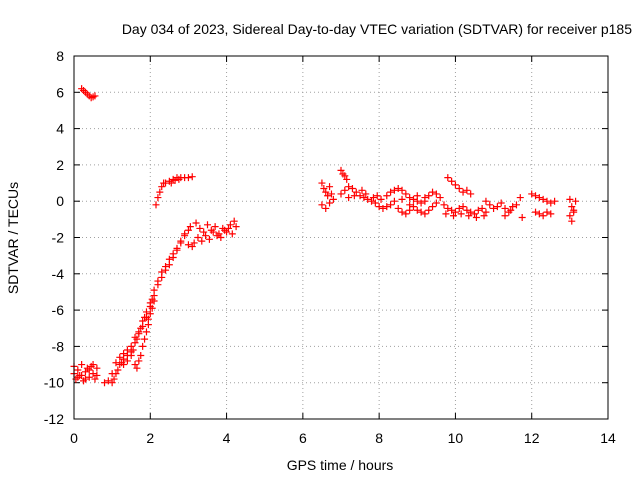 Image resolution: width=640 pixels, height=480 pixels. What do you see at coordinates (227, 438) in the screenshot?
I see `x-tick-label: 4` at bounding box center [227, 438].